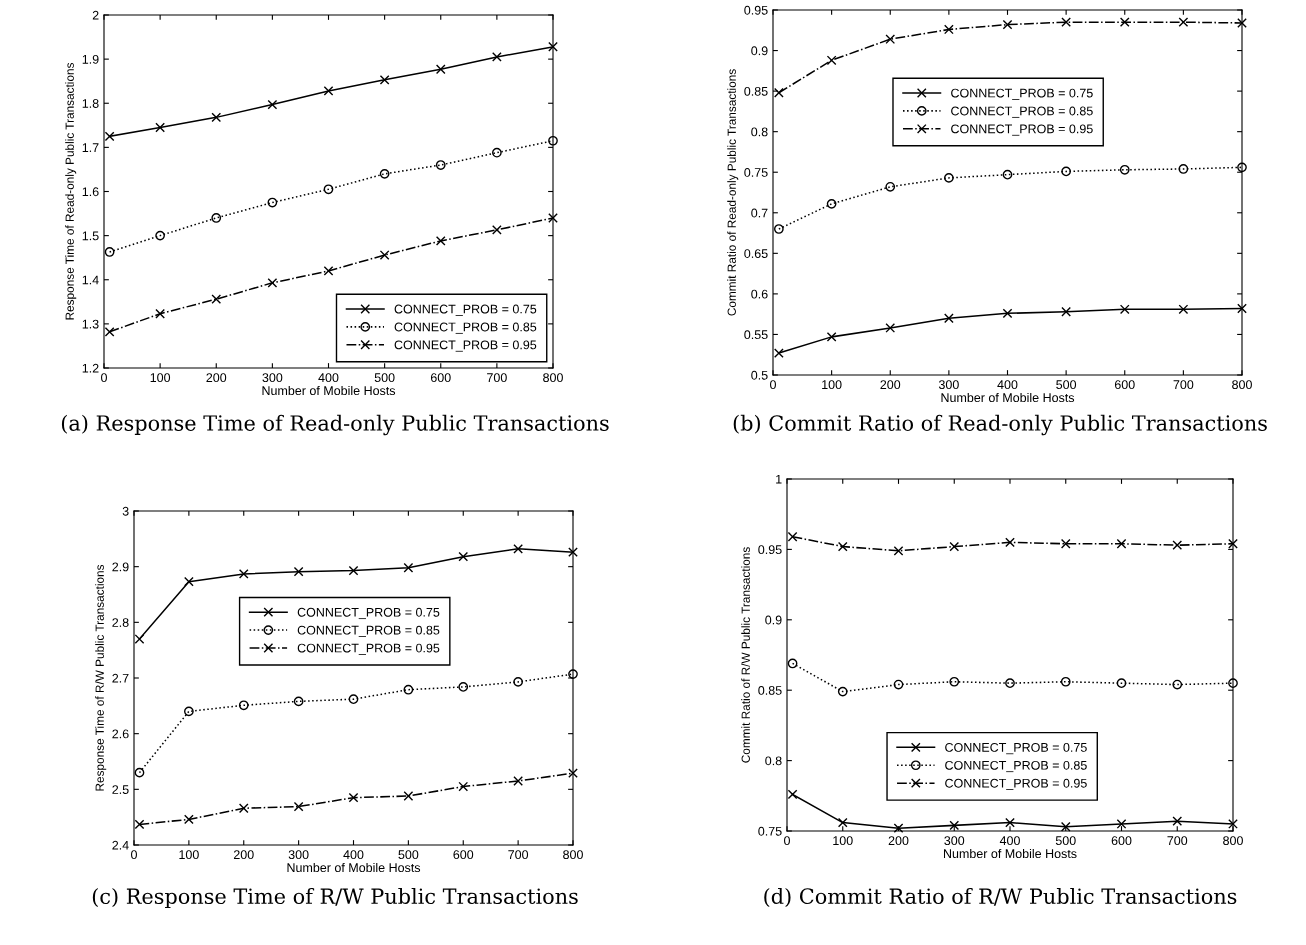 The width and height of the screenshot is (1306, 945). I want to click on legend-label: CONNECT_PROB = 0.75, so click(465, 310).